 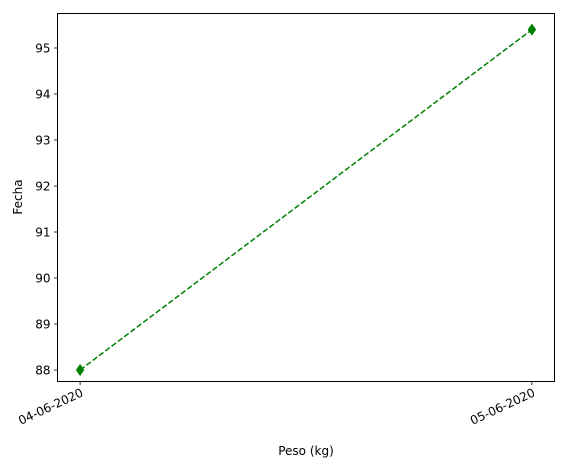 I want to click on y-tick-label: 92, so click(x=42, y=186).